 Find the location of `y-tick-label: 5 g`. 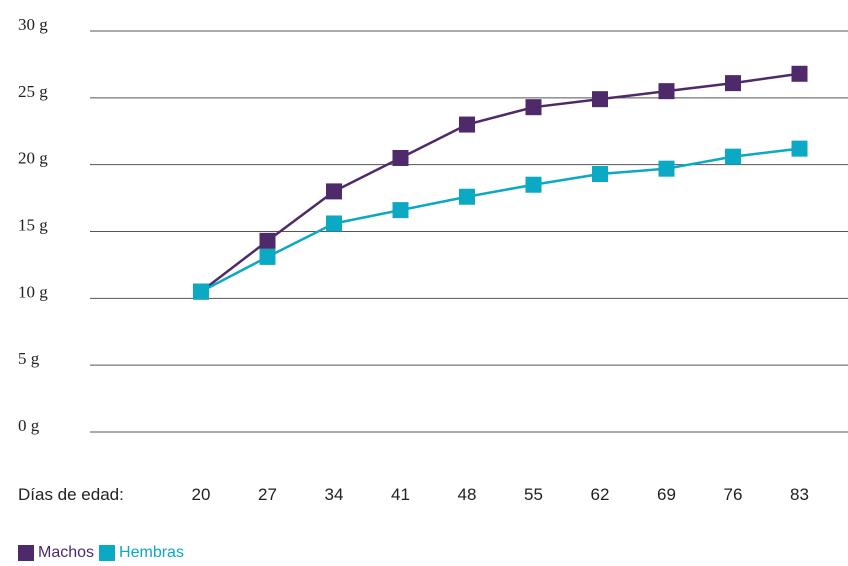

y-tick-label: 5 g is located at coordinates (29, 358).